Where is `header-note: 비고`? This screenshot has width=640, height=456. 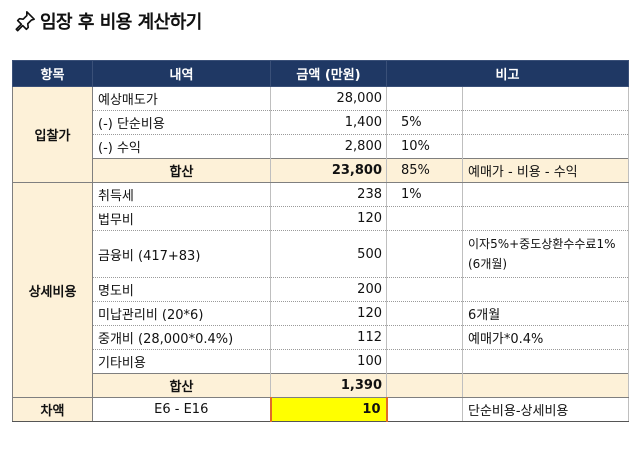
header-note: 비고 is located at coordinates (507, 73).